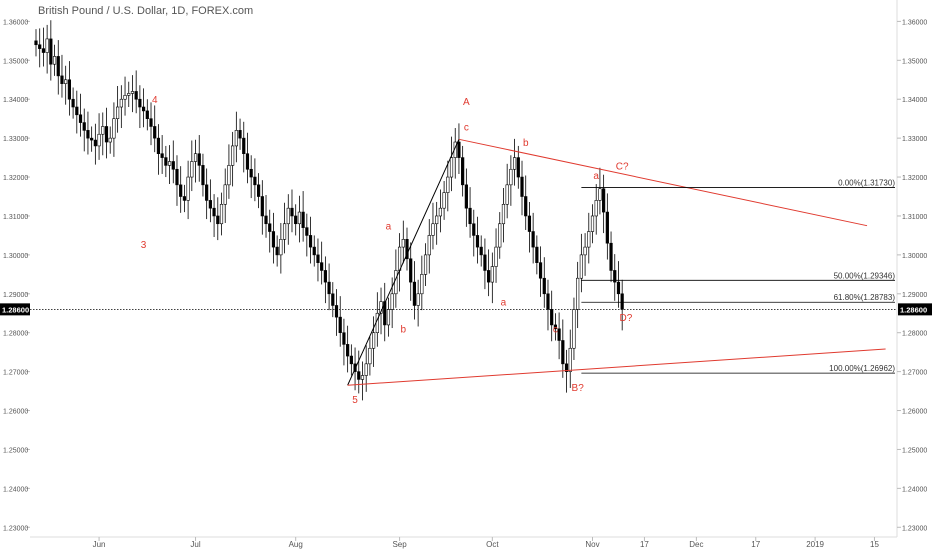 This screenshot has width=932, height=550. I want to click on wave-label: 5, so click(355, 400).